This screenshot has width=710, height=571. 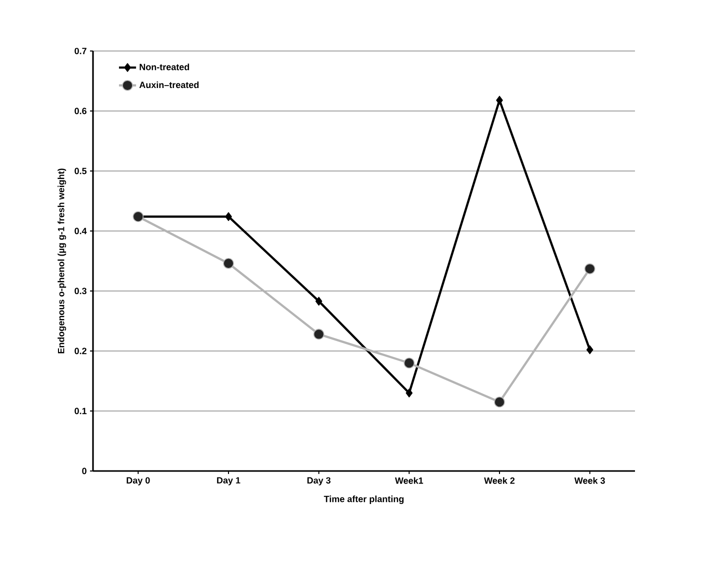 What do you see at coordinates (318, 481) in the screenshot?
I see `x-tick-label: Day 3` at bounding box center [318, 481].